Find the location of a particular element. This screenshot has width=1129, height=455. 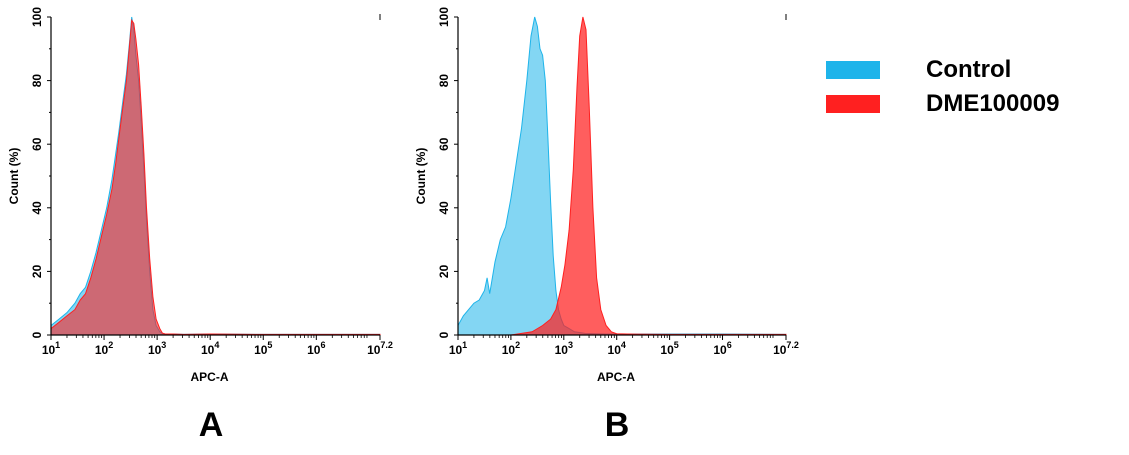

y-tick-label-a-0: 0 is located at coordinates (37, 334).